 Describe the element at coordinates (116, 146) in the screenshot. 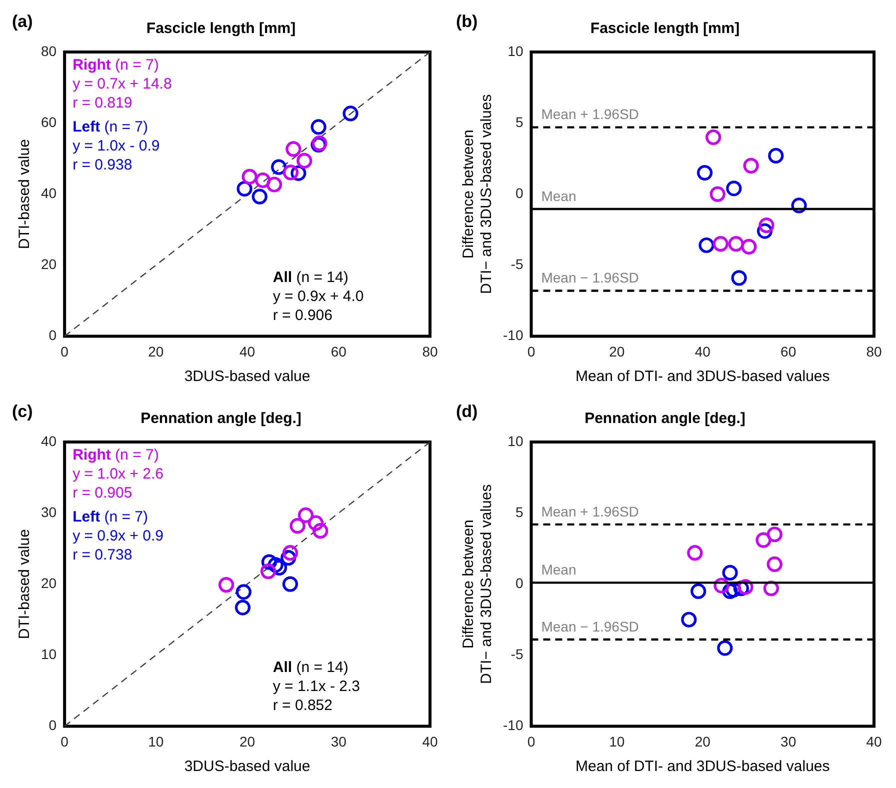

I see `annotation: y = 1.0x - 0.9` at that location.